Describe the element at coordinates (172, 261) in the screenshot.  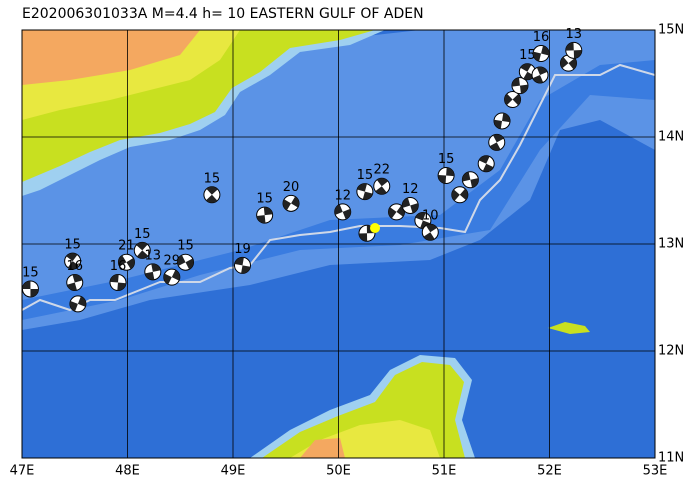
I see `depth-label: 29` at that location.